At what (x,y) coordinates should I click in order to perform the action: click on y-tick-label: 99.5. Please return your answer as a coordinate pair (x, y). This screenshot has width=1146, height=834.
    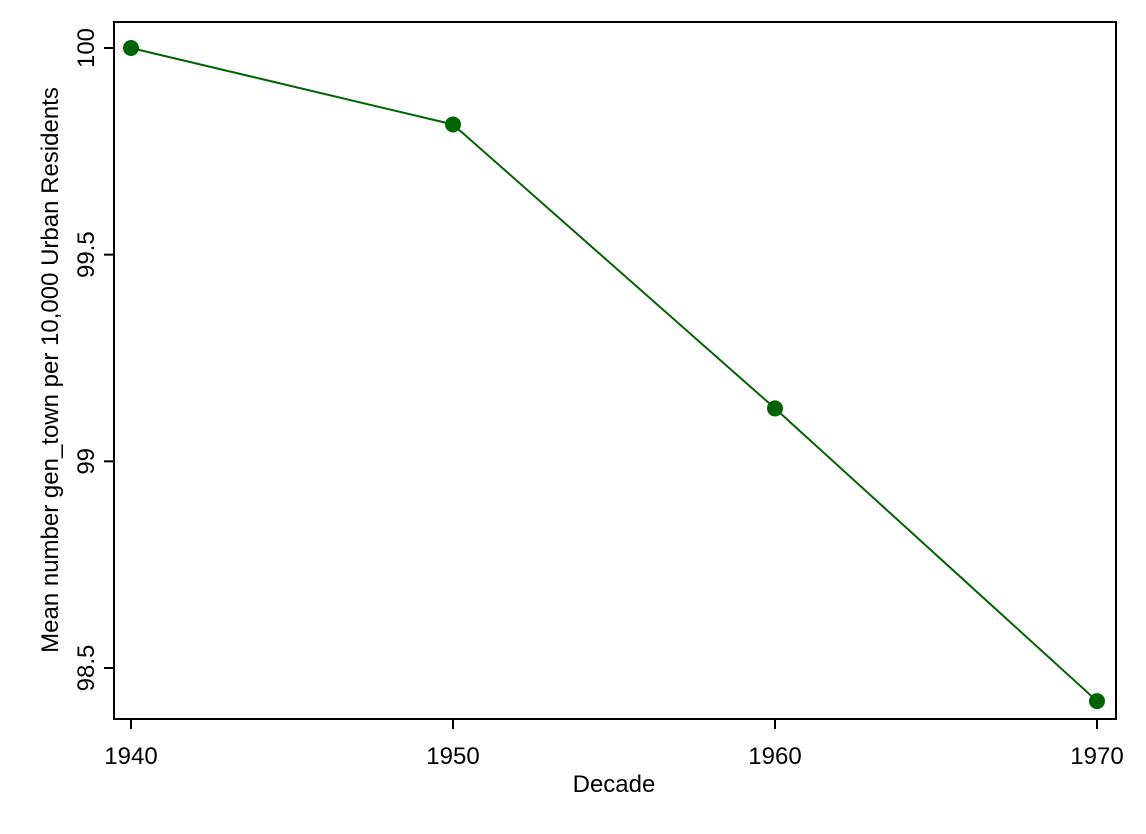
    Looking at the image, I should click on (86, 254).